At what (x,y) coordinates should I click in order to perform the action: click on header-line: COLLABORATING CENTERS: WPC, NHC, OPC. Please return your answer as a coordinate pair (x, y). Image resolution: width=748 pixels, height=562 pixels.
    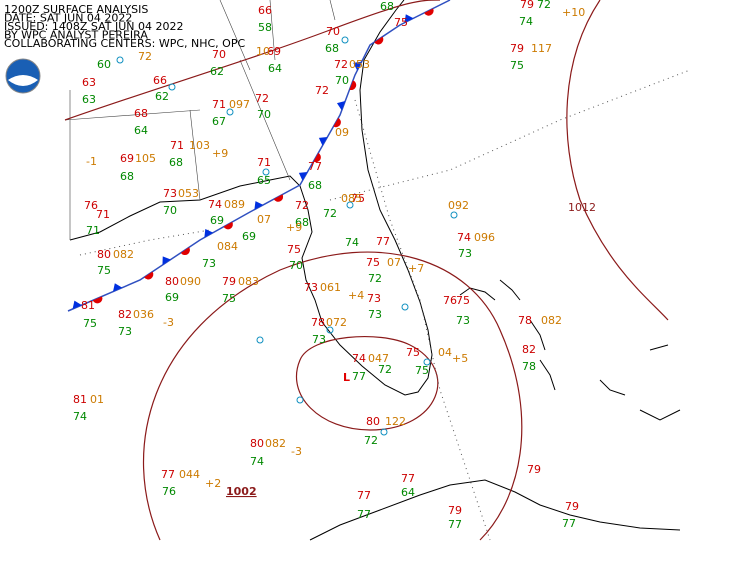
    Looking at the image, I should click on (124, 43).